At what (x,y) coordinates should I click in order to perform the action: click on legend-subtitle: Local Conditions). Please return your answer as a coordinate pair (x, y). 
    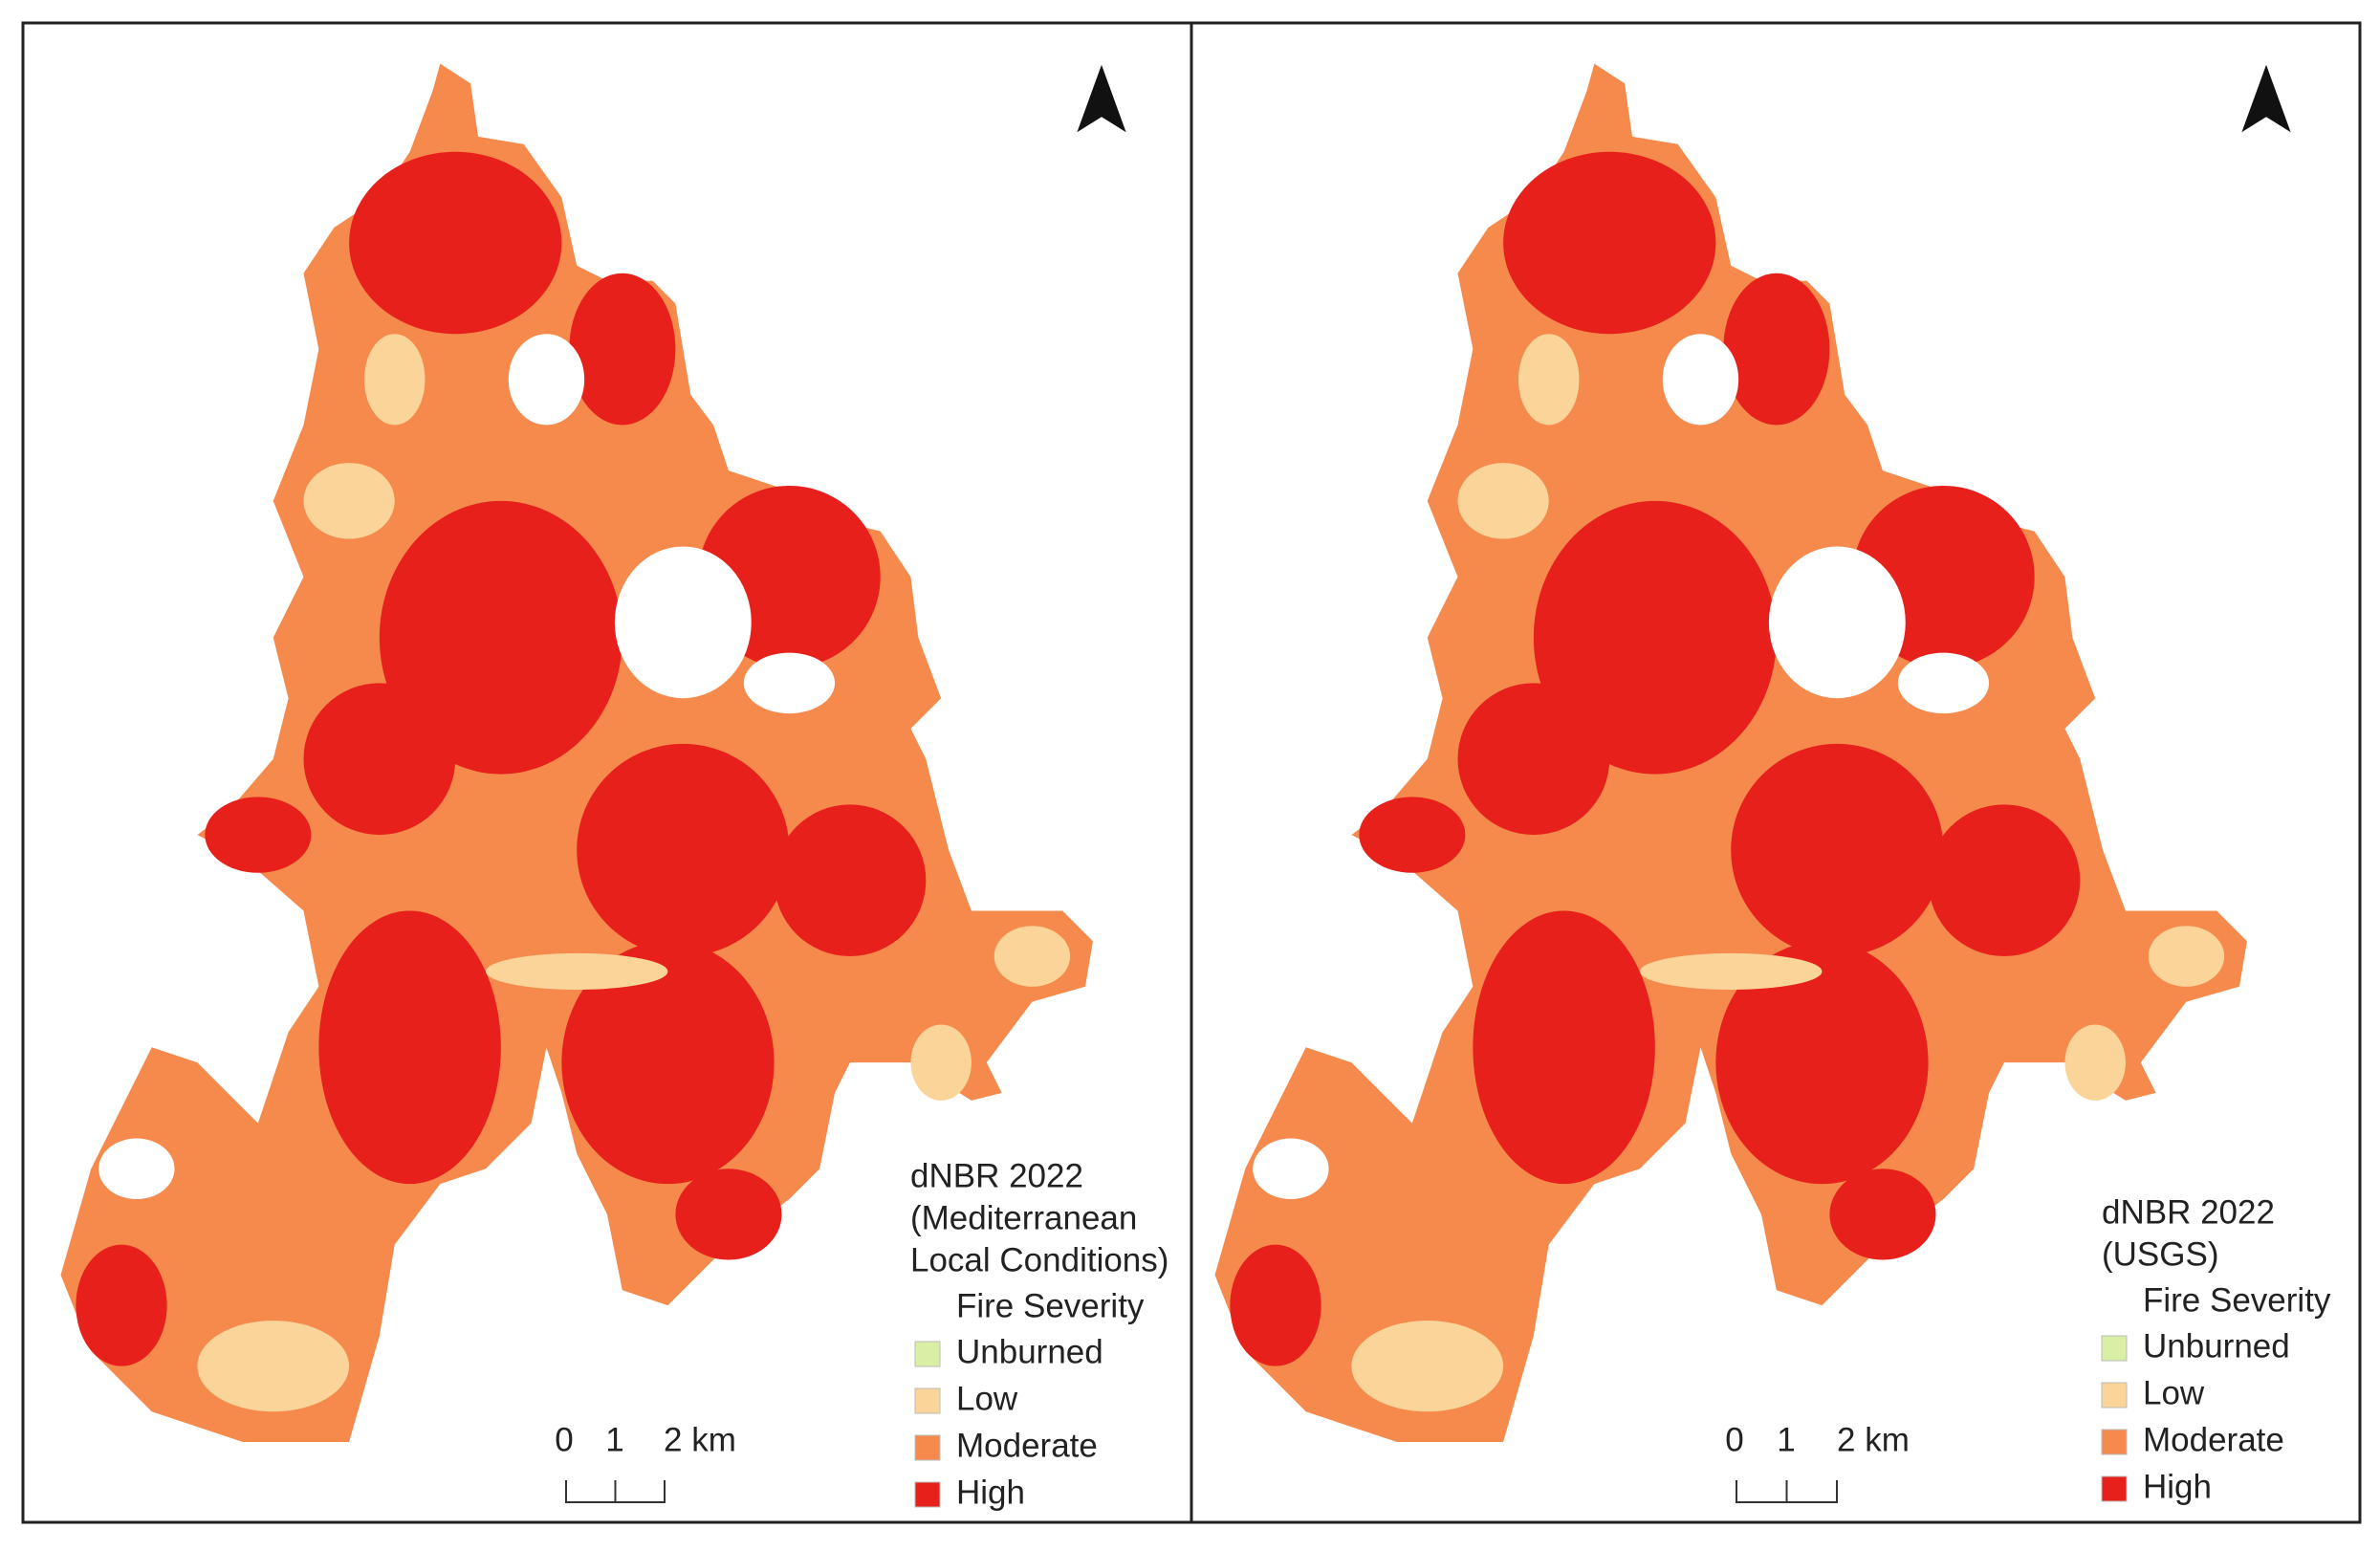
    Looking at the image, I should click on (1039, 1260).